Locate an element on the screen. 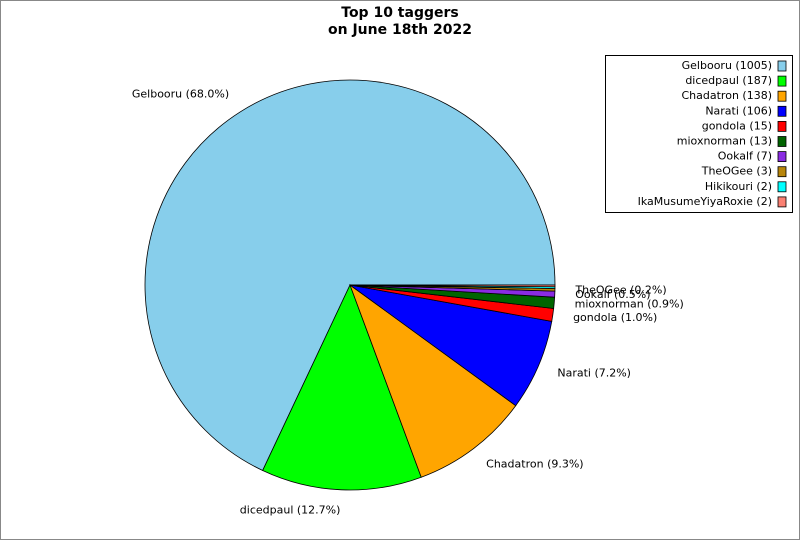 Image resolution: width=800 pixels, height=540 pixels. legend-label: Gelbooru (1005) is located at coordinates (727, 65).